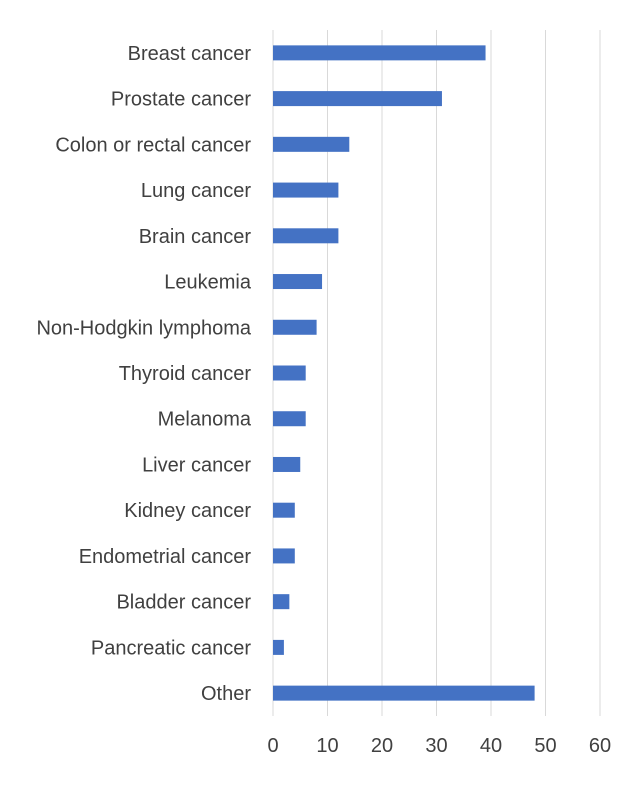 The width and height of the screenshot is (642, 785). What do you see at coordinates (436, 746) in the screenshot?
I see `x-tick-label: 30` at bounding box center [436, 746].